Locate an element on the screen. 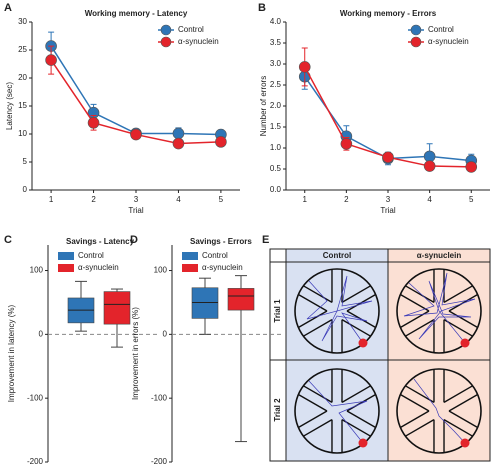 This screenshot has width=496, height=467. panel-letter: C is located at coordinates (8, 240).